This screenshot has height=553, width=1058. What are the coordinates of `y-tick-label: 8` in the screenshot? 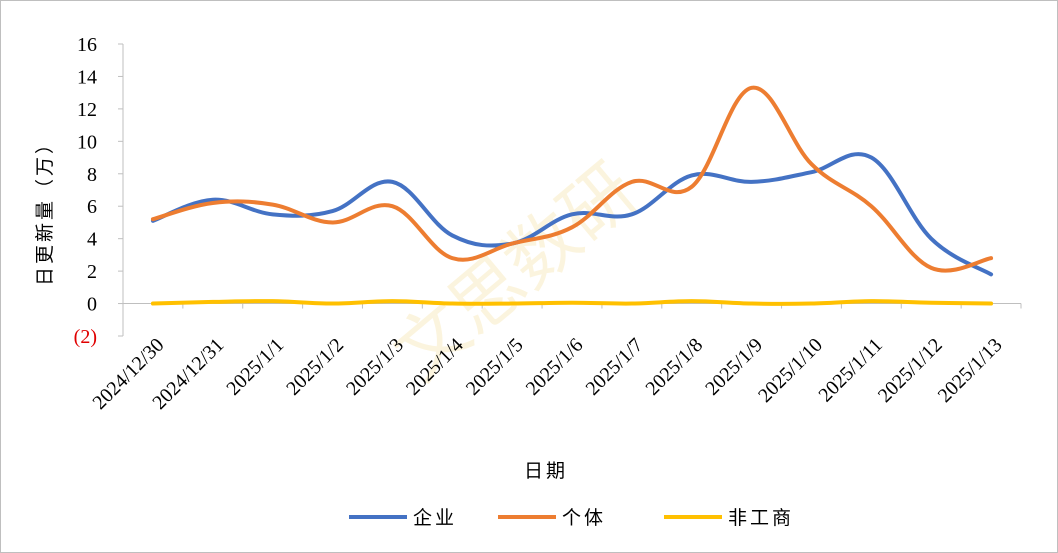 It's located at (92, 175).